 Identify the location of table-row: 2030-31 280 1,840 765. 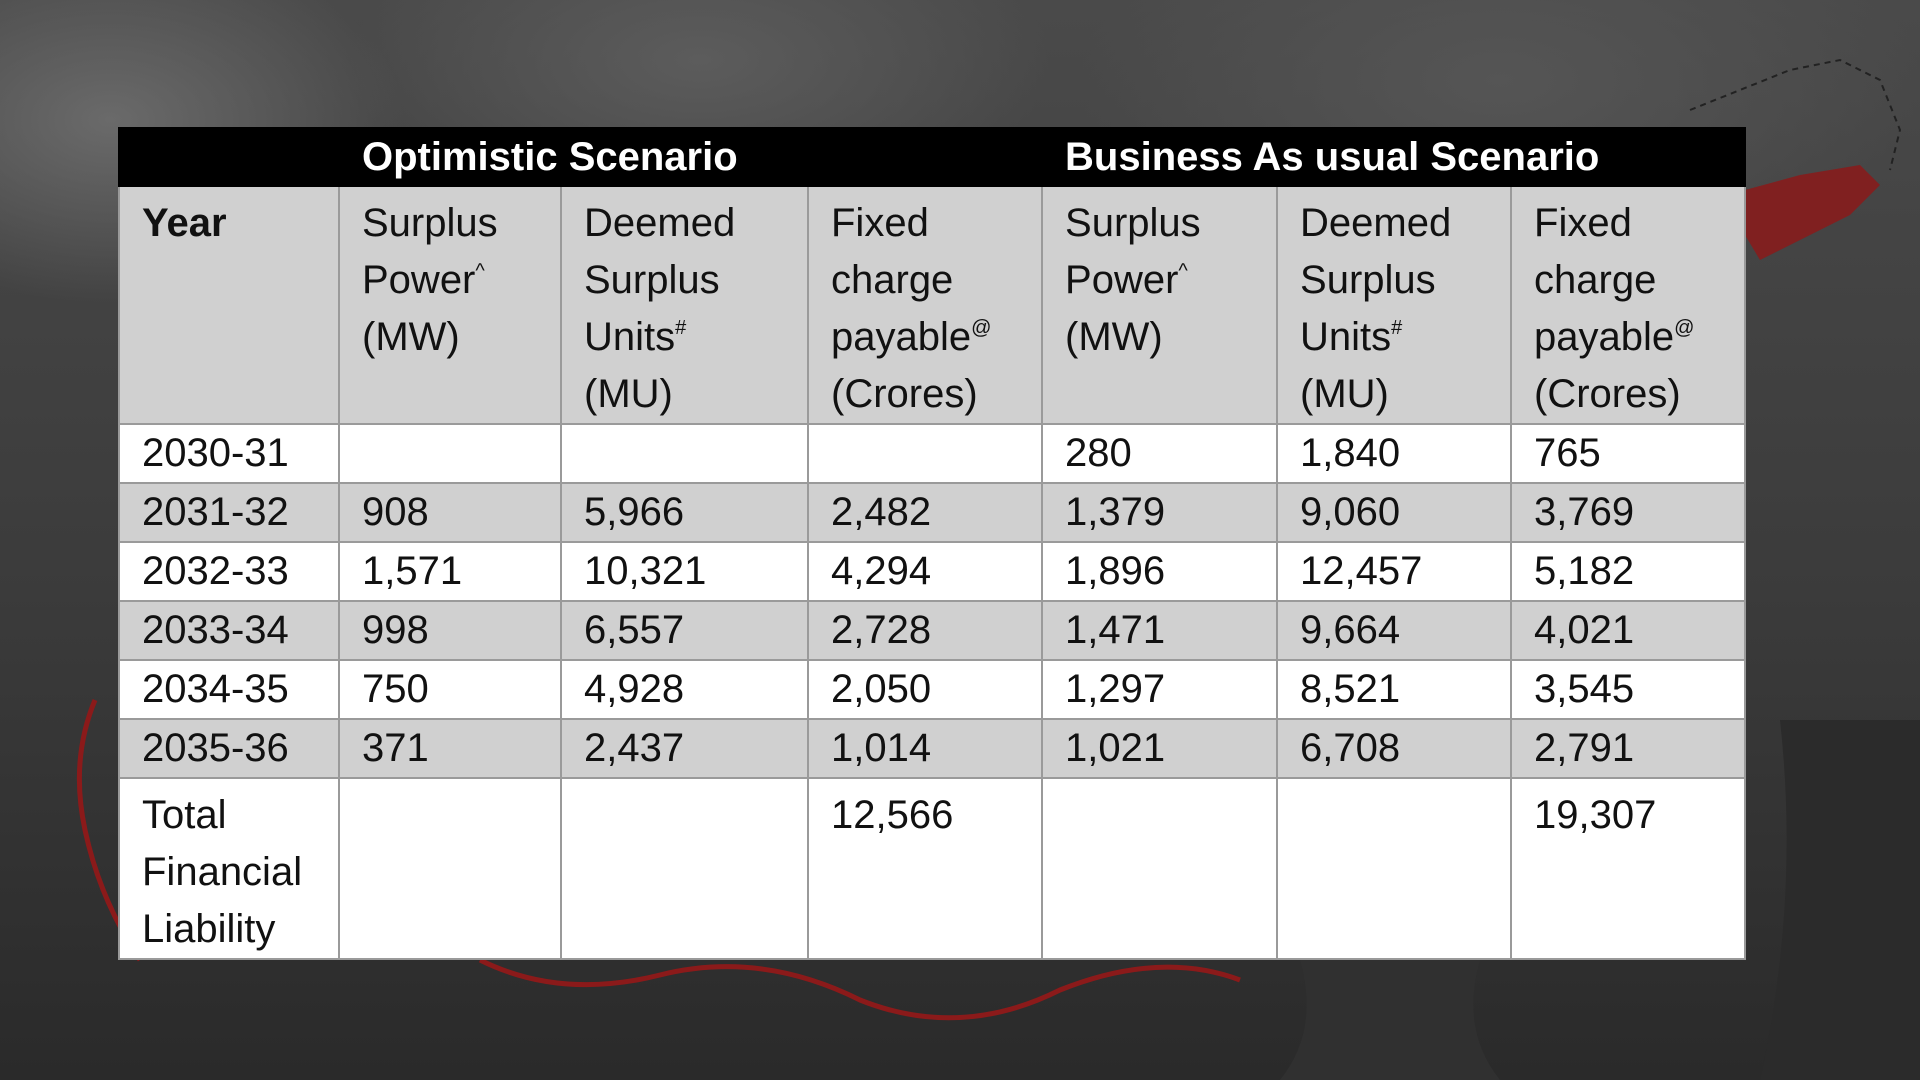
(932, 453).